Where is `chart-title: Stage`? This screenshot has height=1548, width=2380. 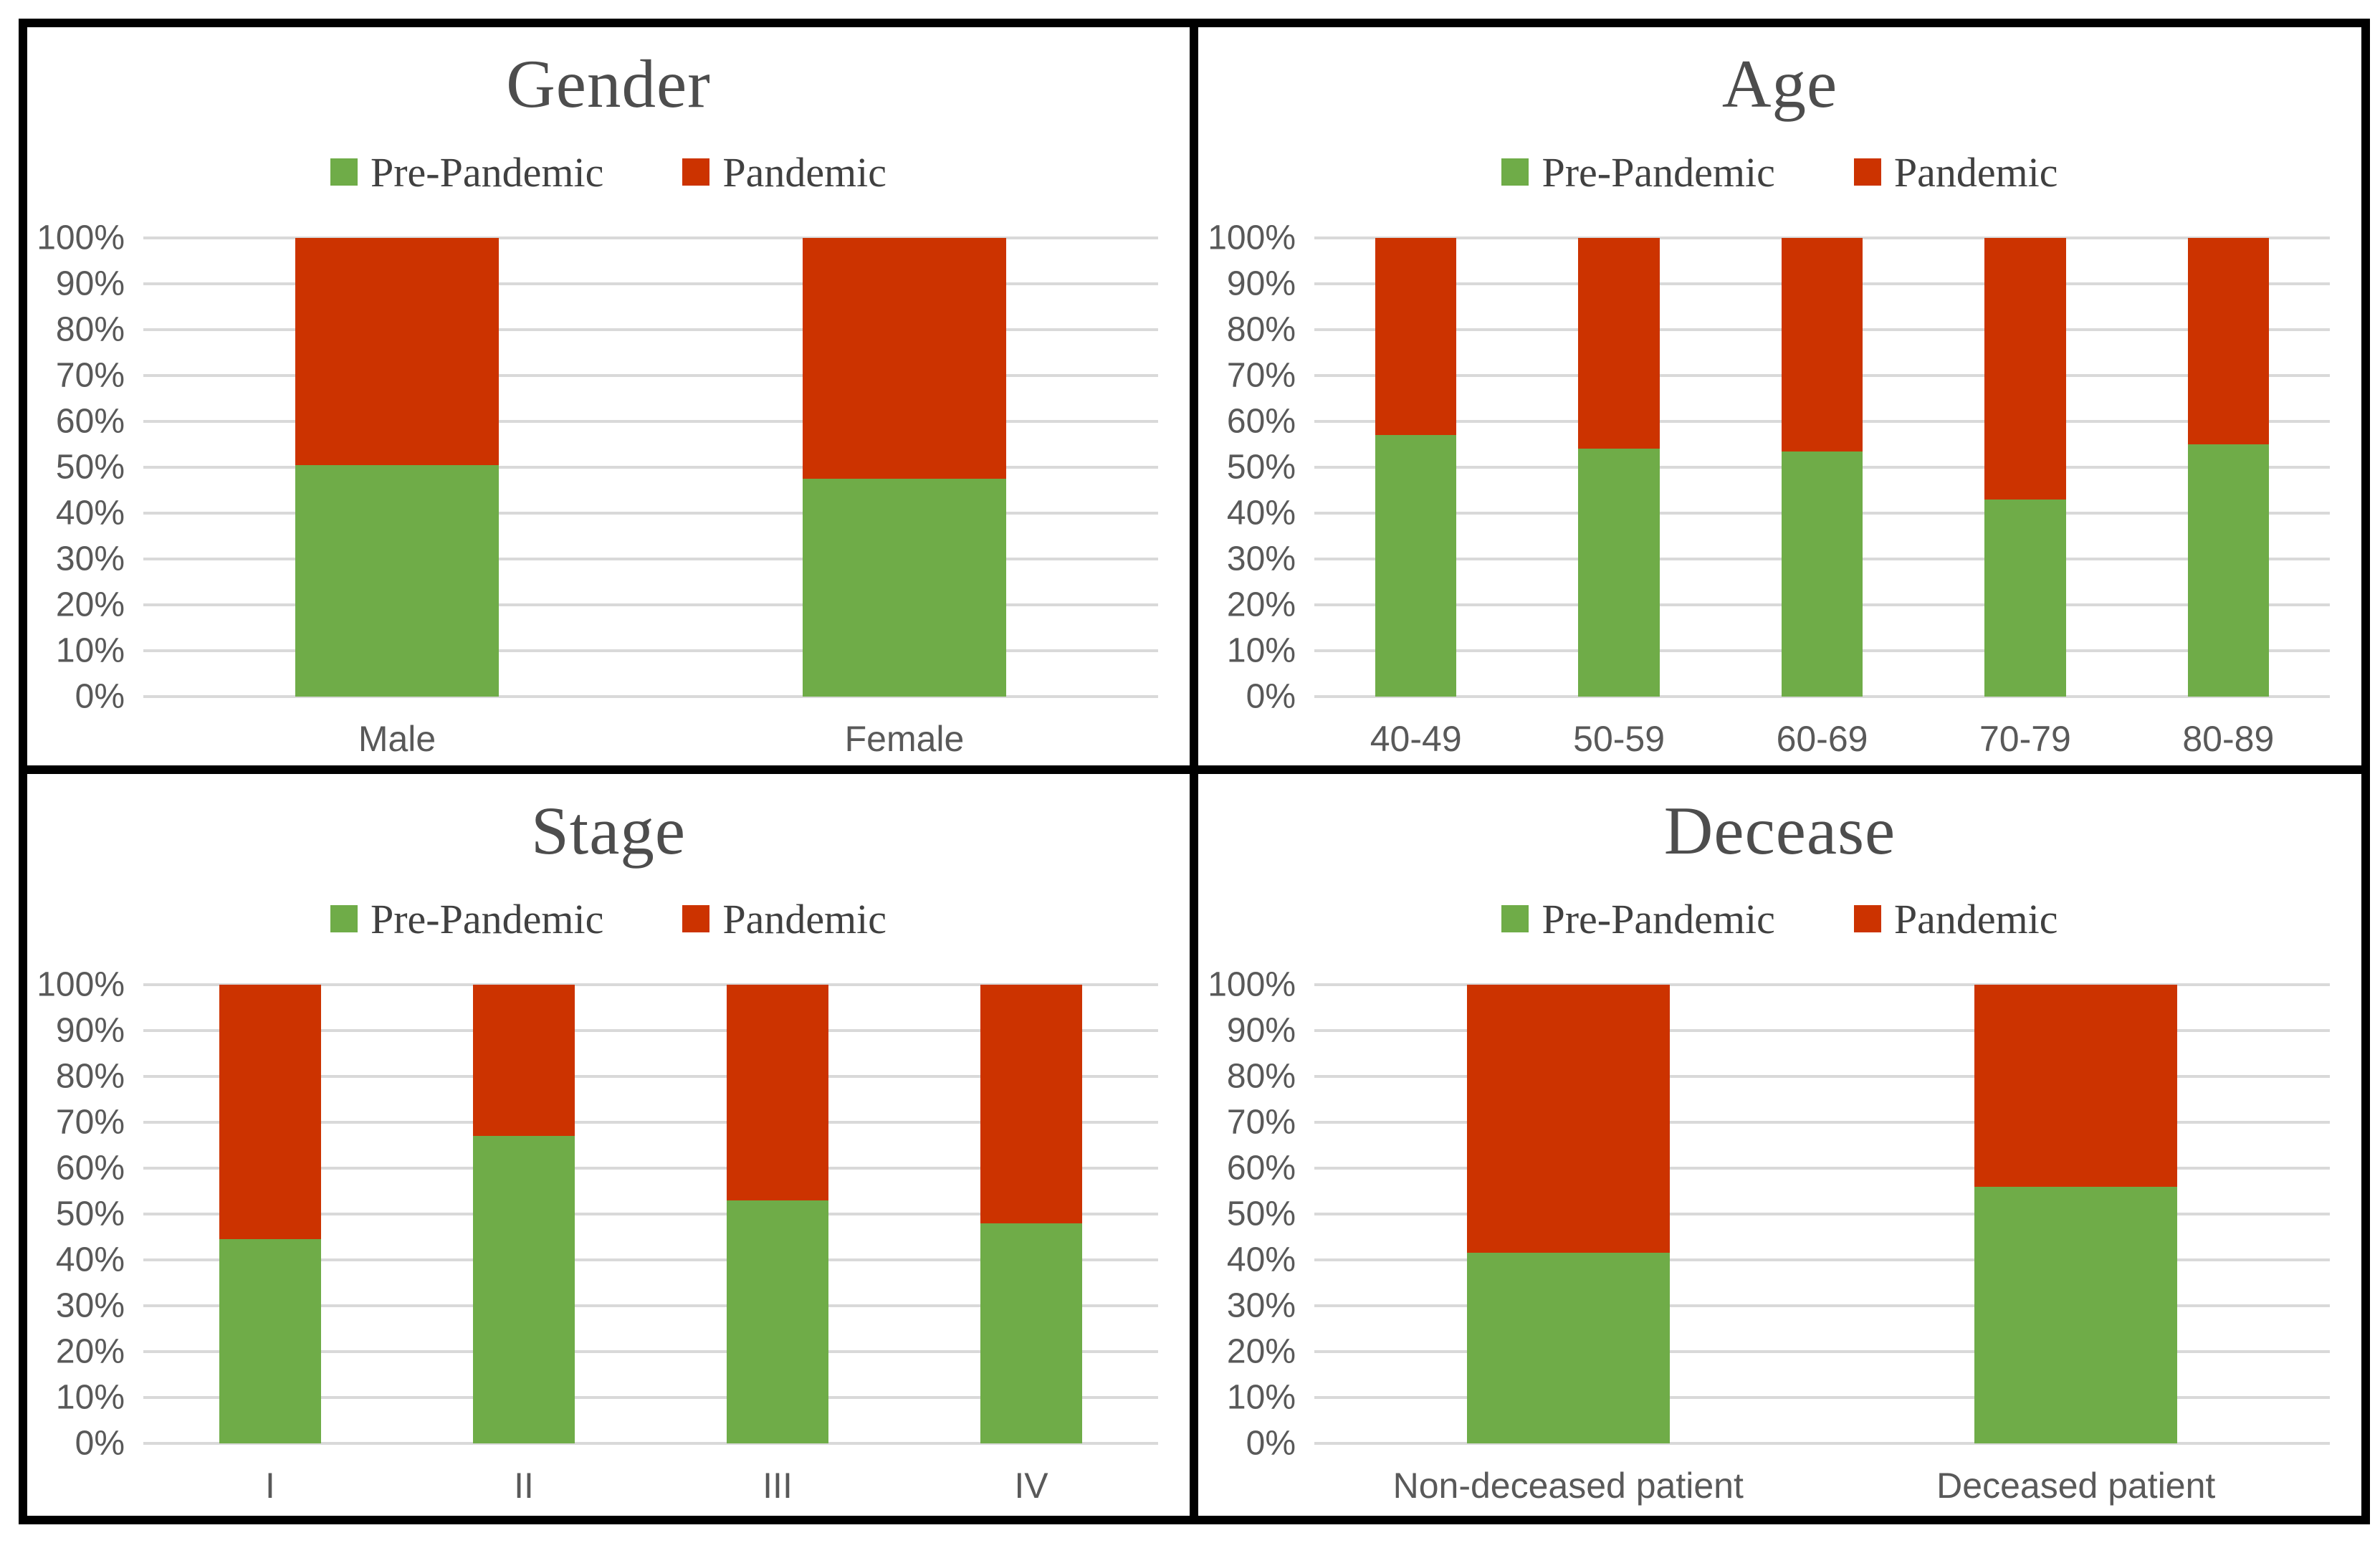
chart-title: Stage is located at coordinates (608, 831).